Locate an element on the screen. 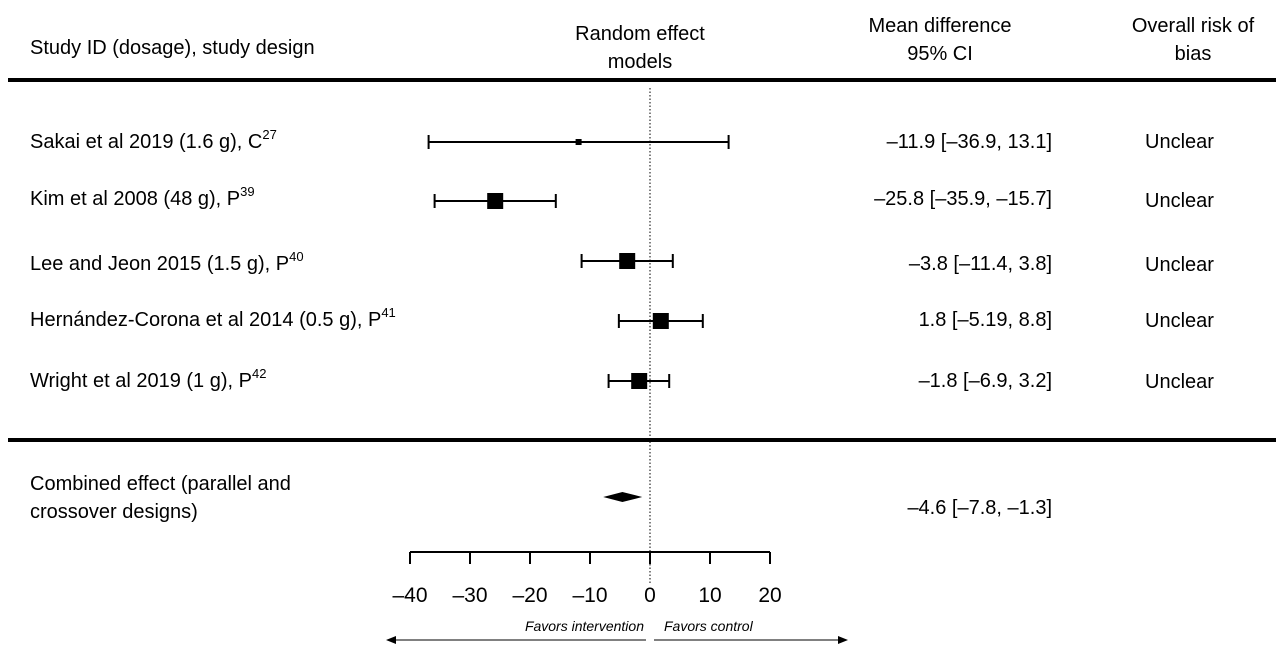  header-model-line2: models is located at coordinates (640, 62).